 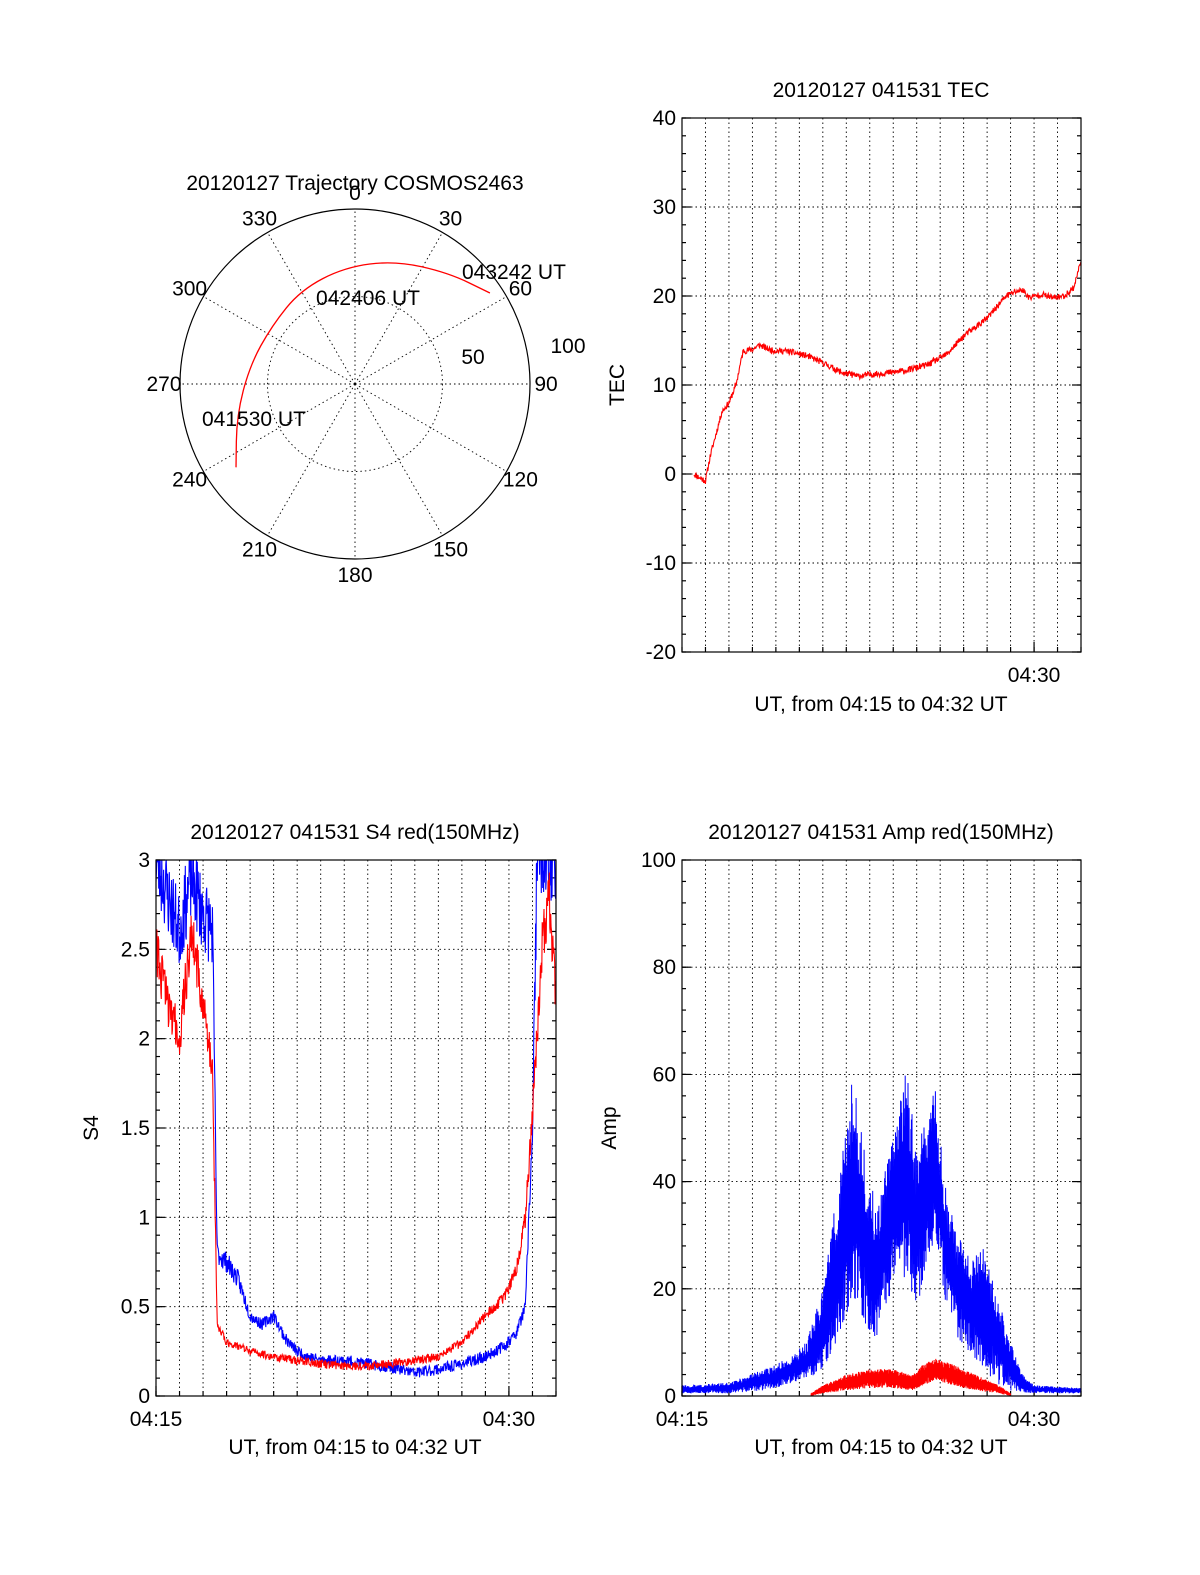 I want to click on amp-xlabel: UT, from 04:15 to 04:32 UT, so click(x=880, y=1447).